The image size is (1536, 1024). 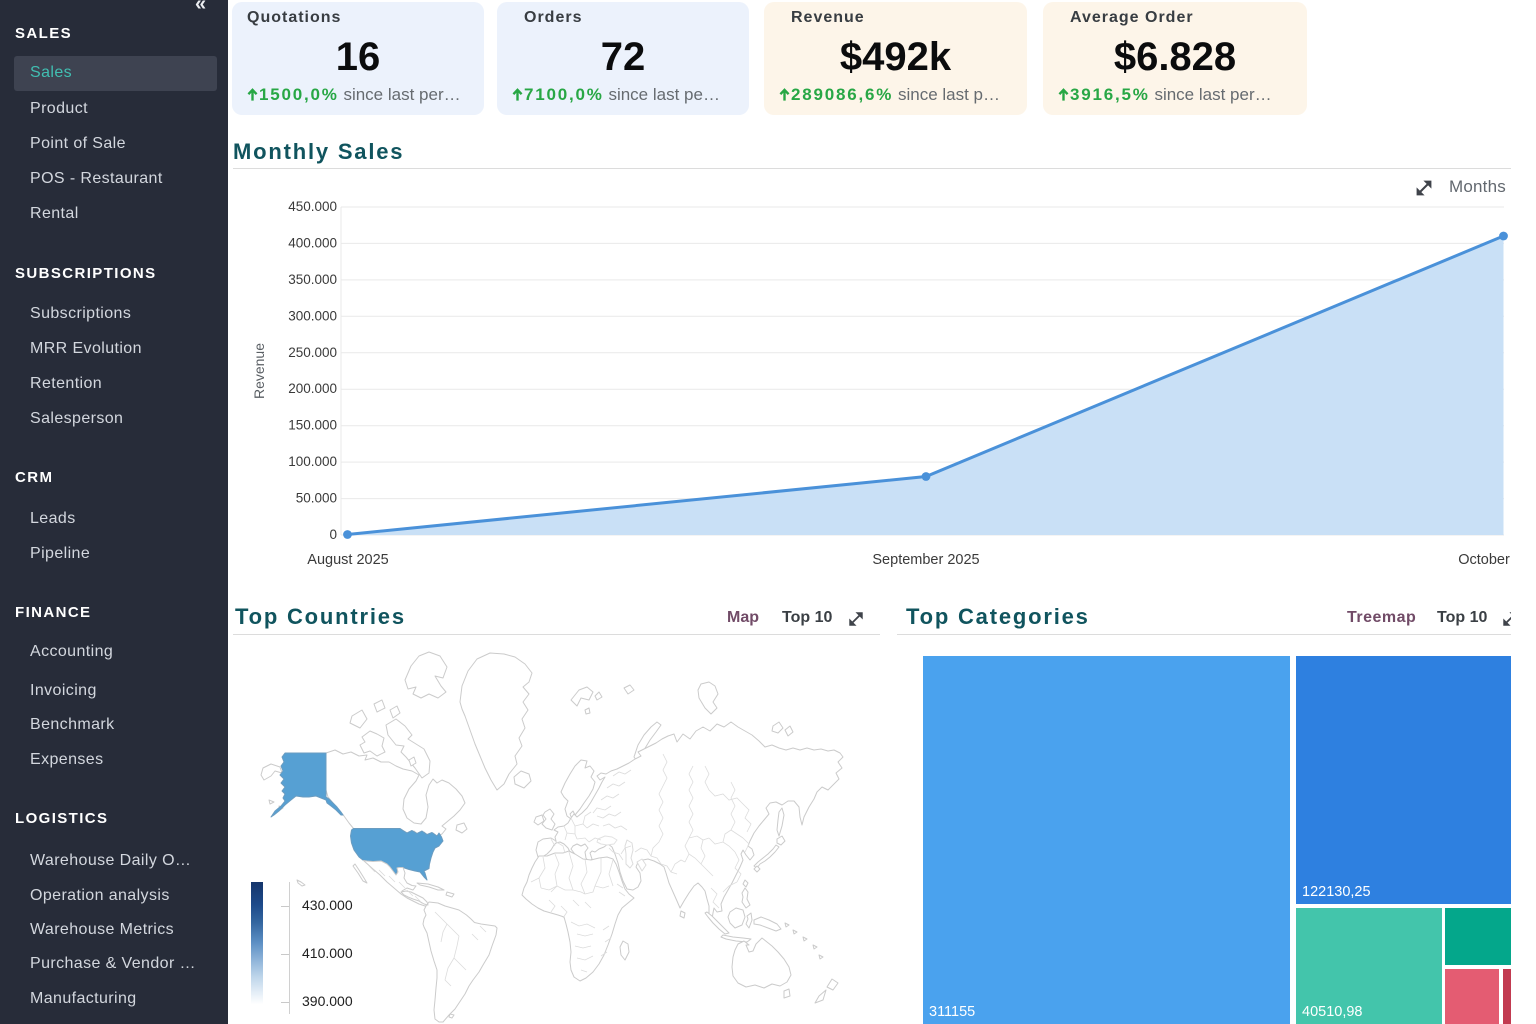 I want to click on svg-text: 200.000, so click(x=312, y=388).